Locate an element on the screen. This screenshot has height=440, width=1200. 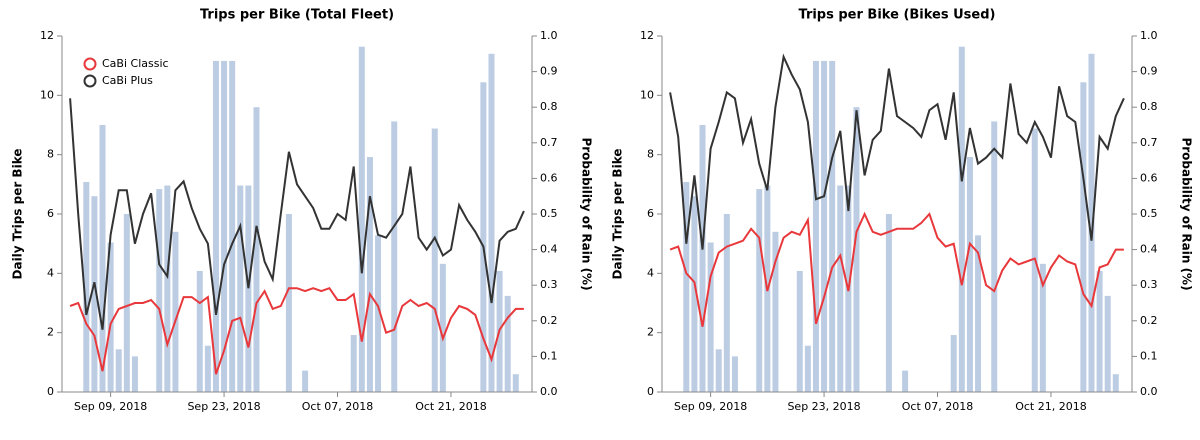
chart-title: Trips per Bike (Bikes Used) is located at coordinates (897, 15).